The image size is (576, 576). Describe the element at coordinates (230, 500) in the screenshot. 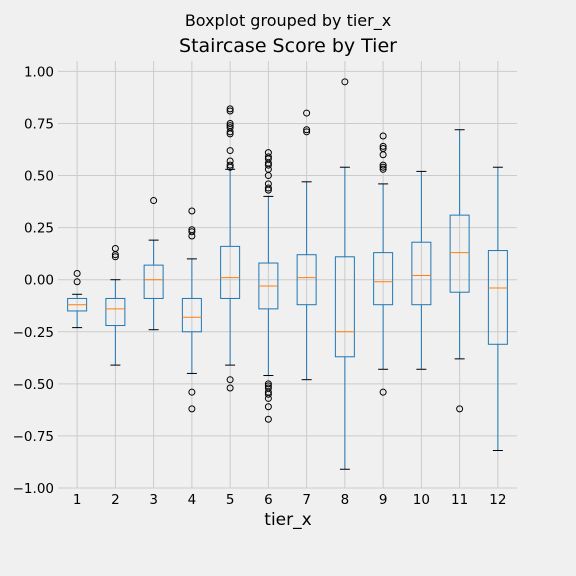

I see `x-tick-label: 5` at that location.